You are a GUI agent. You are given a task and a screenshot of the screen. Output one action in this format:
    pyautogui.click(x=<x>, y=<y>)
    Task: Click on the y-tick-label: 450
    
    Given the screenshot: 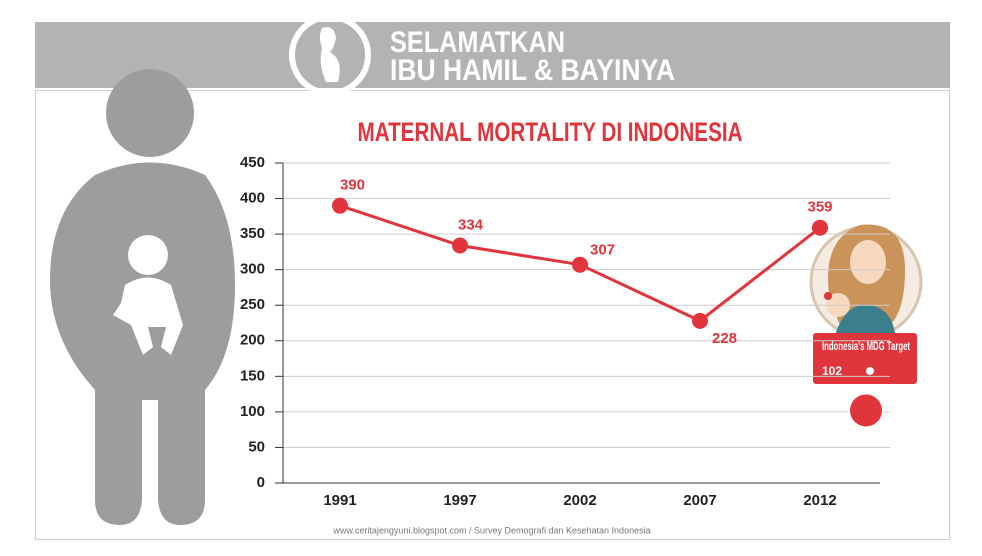 What is the action you would take?
    pyautogui.click(x=252, y=162)
    